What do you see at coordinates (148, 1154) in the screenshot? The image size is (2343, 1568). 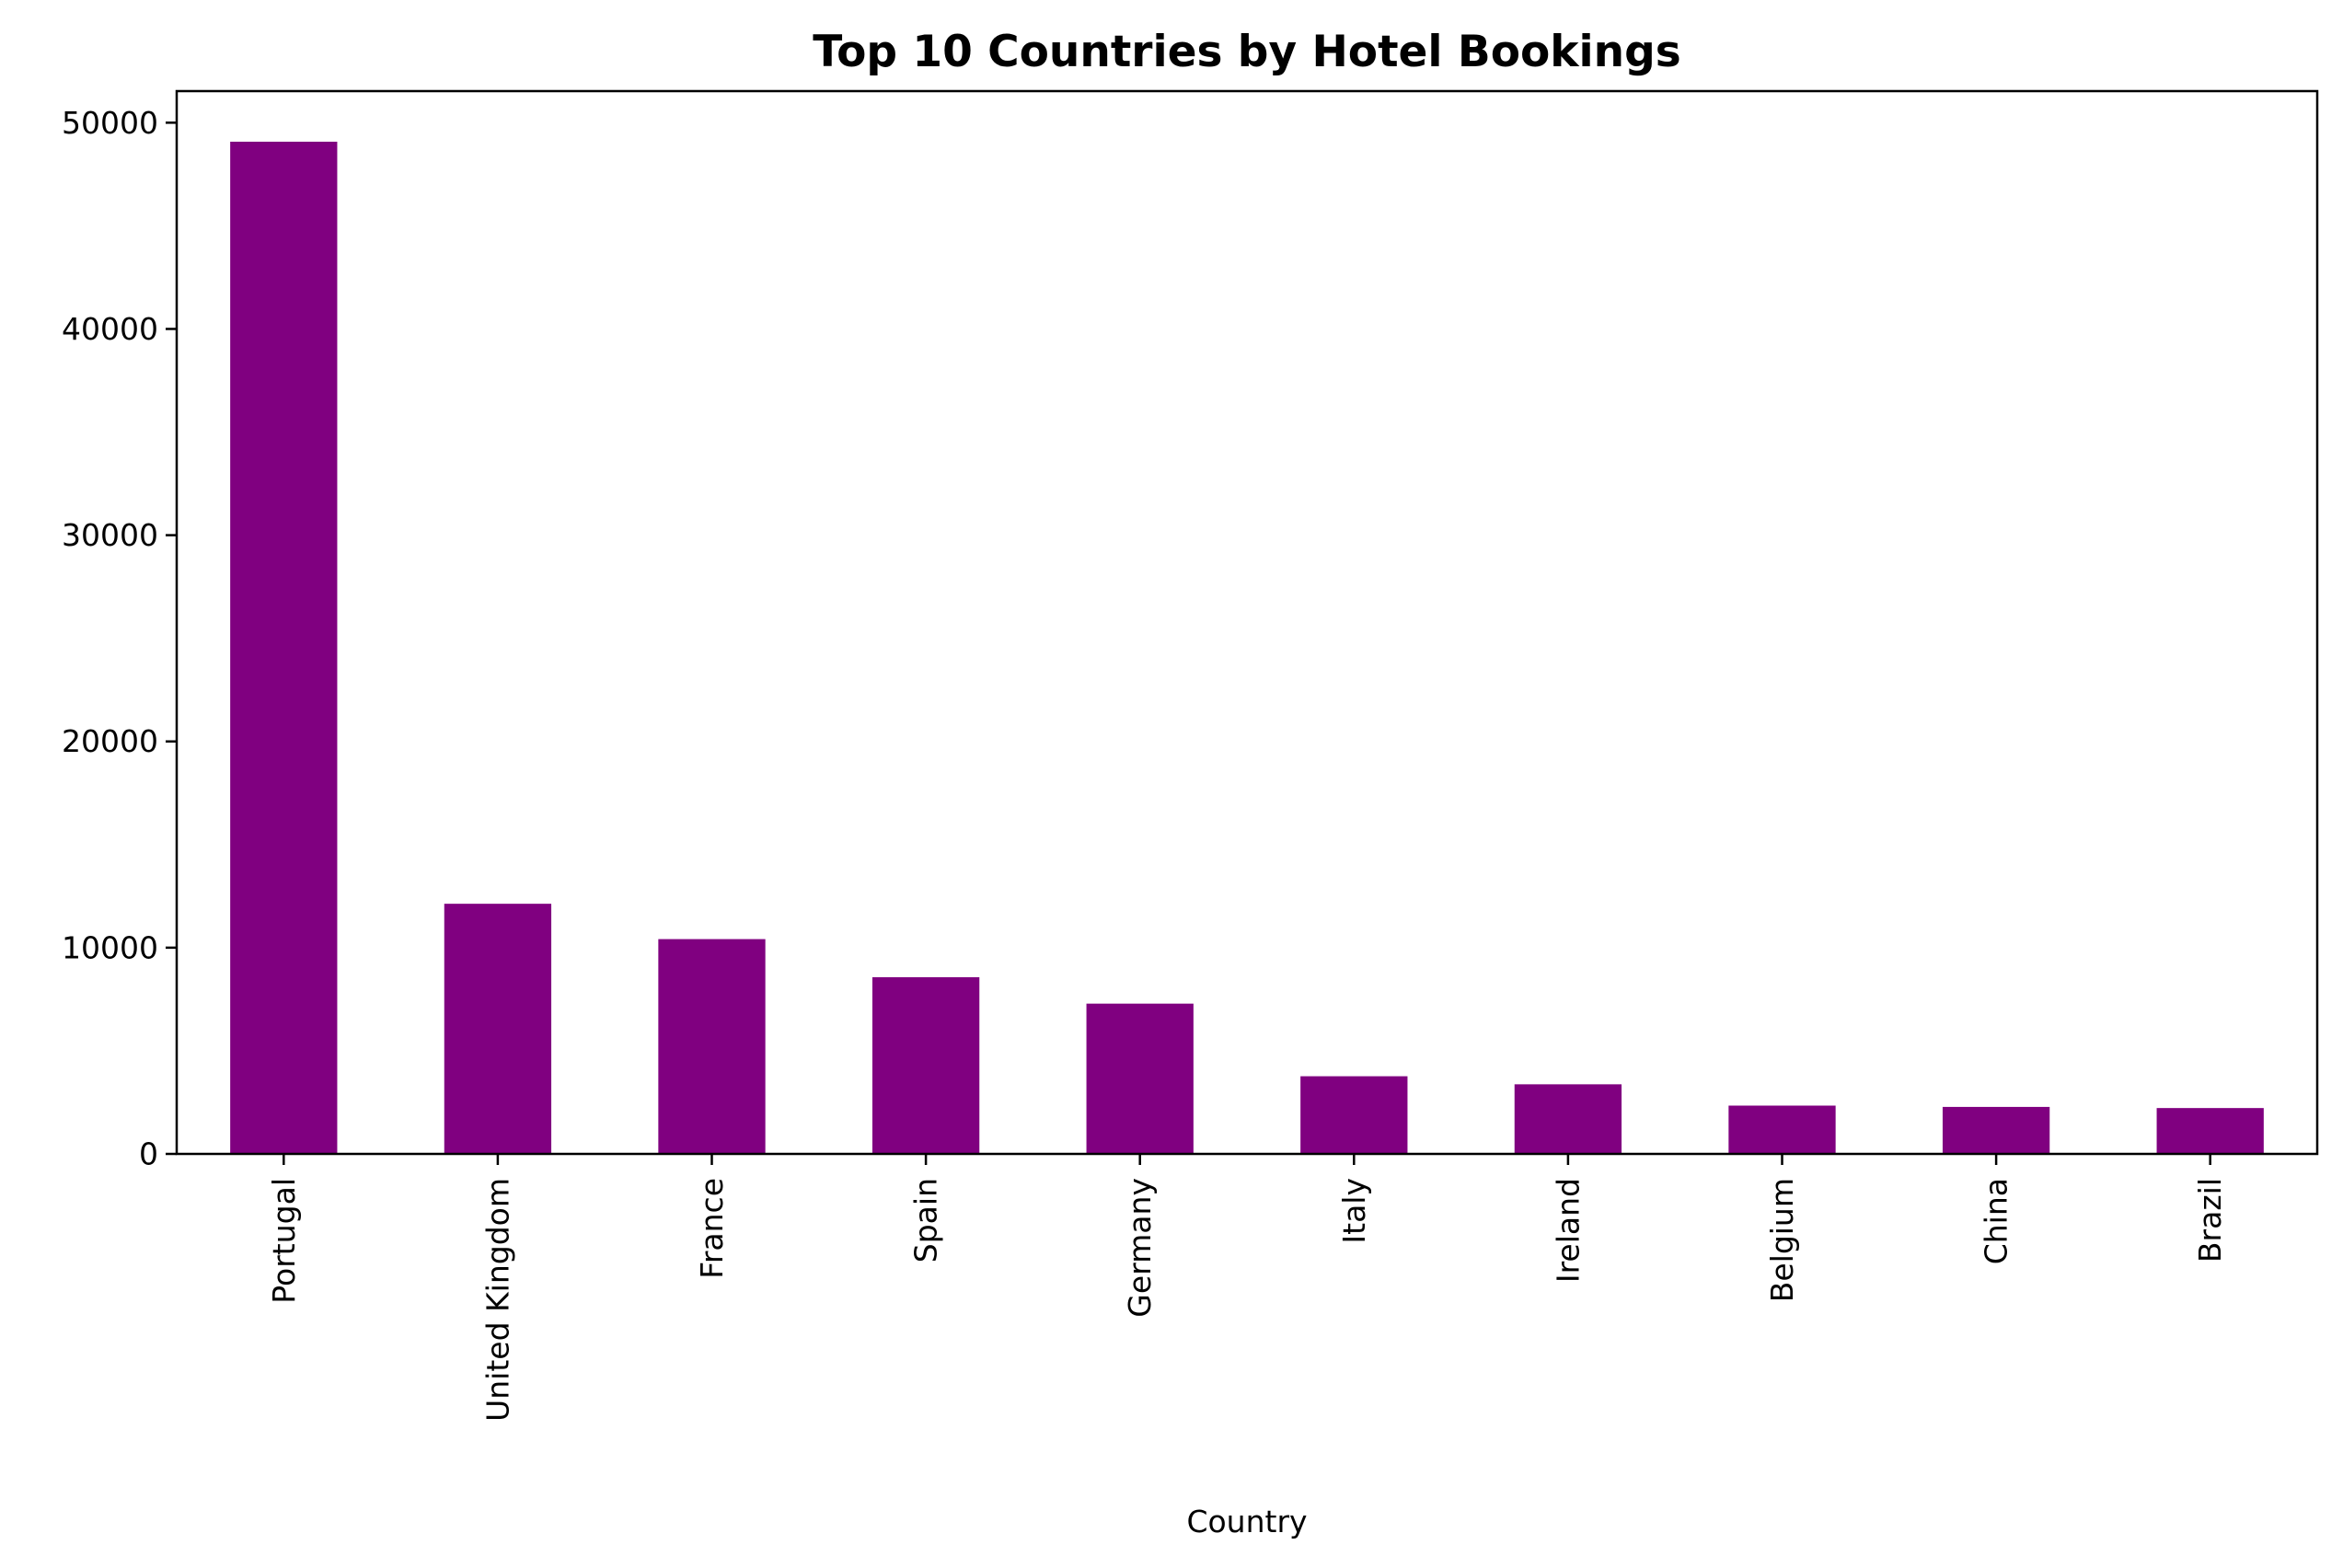 I see `y-tick-label: 0` at bounding box center [148, 1154].